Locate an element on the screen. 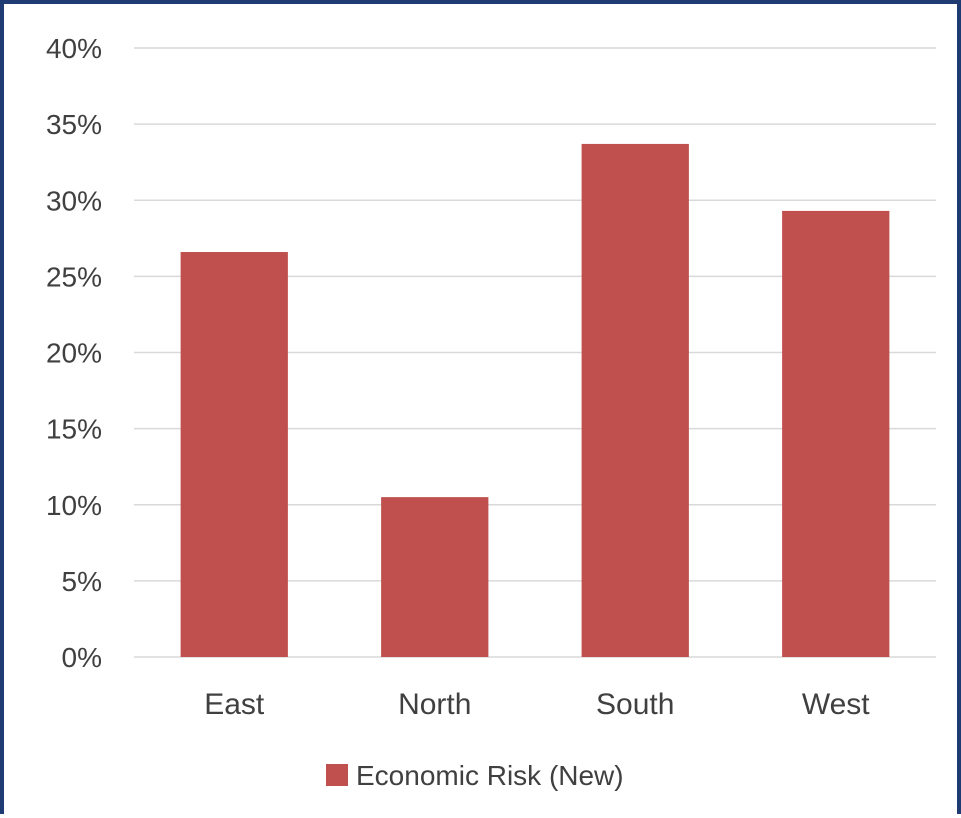 The height and width of the screenshot is (818, 961). bar-east is located at coordinates (234, 454).